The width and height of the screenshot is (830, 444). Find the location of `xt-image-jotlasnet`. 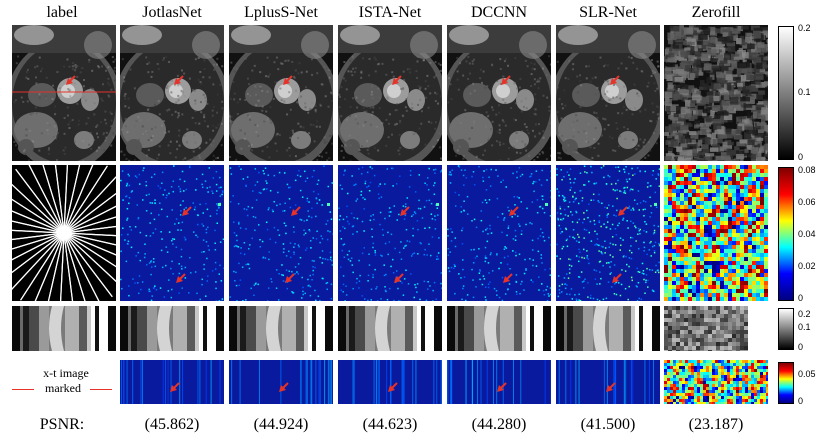

xt-image-jotlasnet is located at coordinates (172, 328).